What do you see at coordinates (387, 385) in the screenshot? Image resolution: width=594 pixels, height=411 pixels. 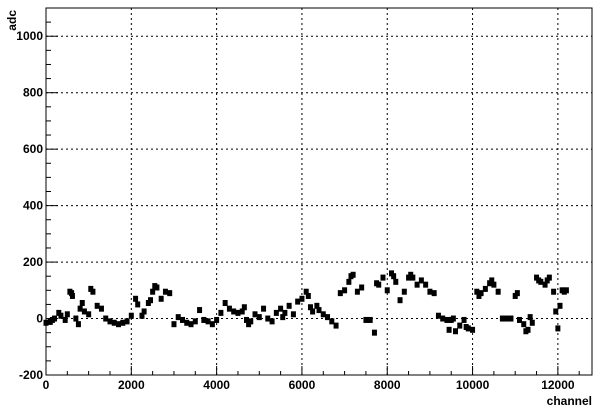 I see `x-tick-label: 8000` at bounding box center [387, 385].